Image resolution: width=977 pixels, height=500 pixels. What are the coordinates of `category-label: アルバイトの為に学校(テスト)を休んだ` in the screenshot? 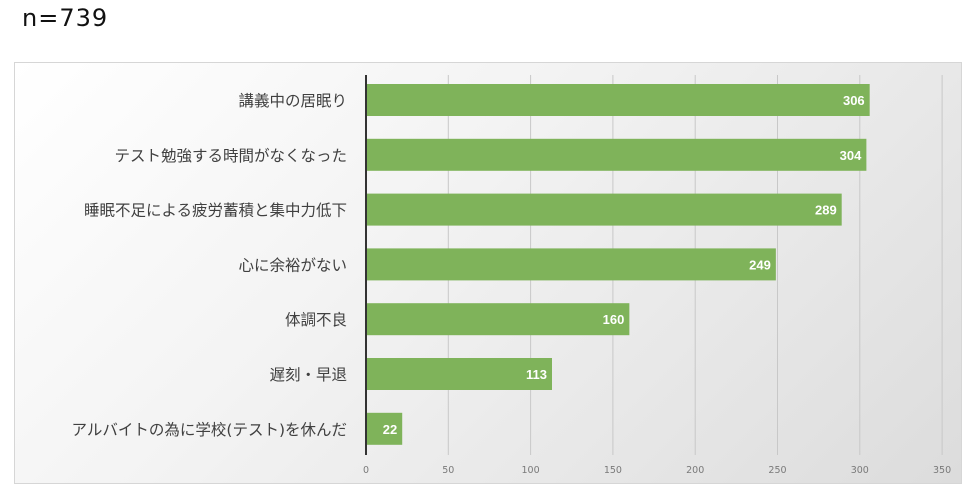 It's located at (209, 430).